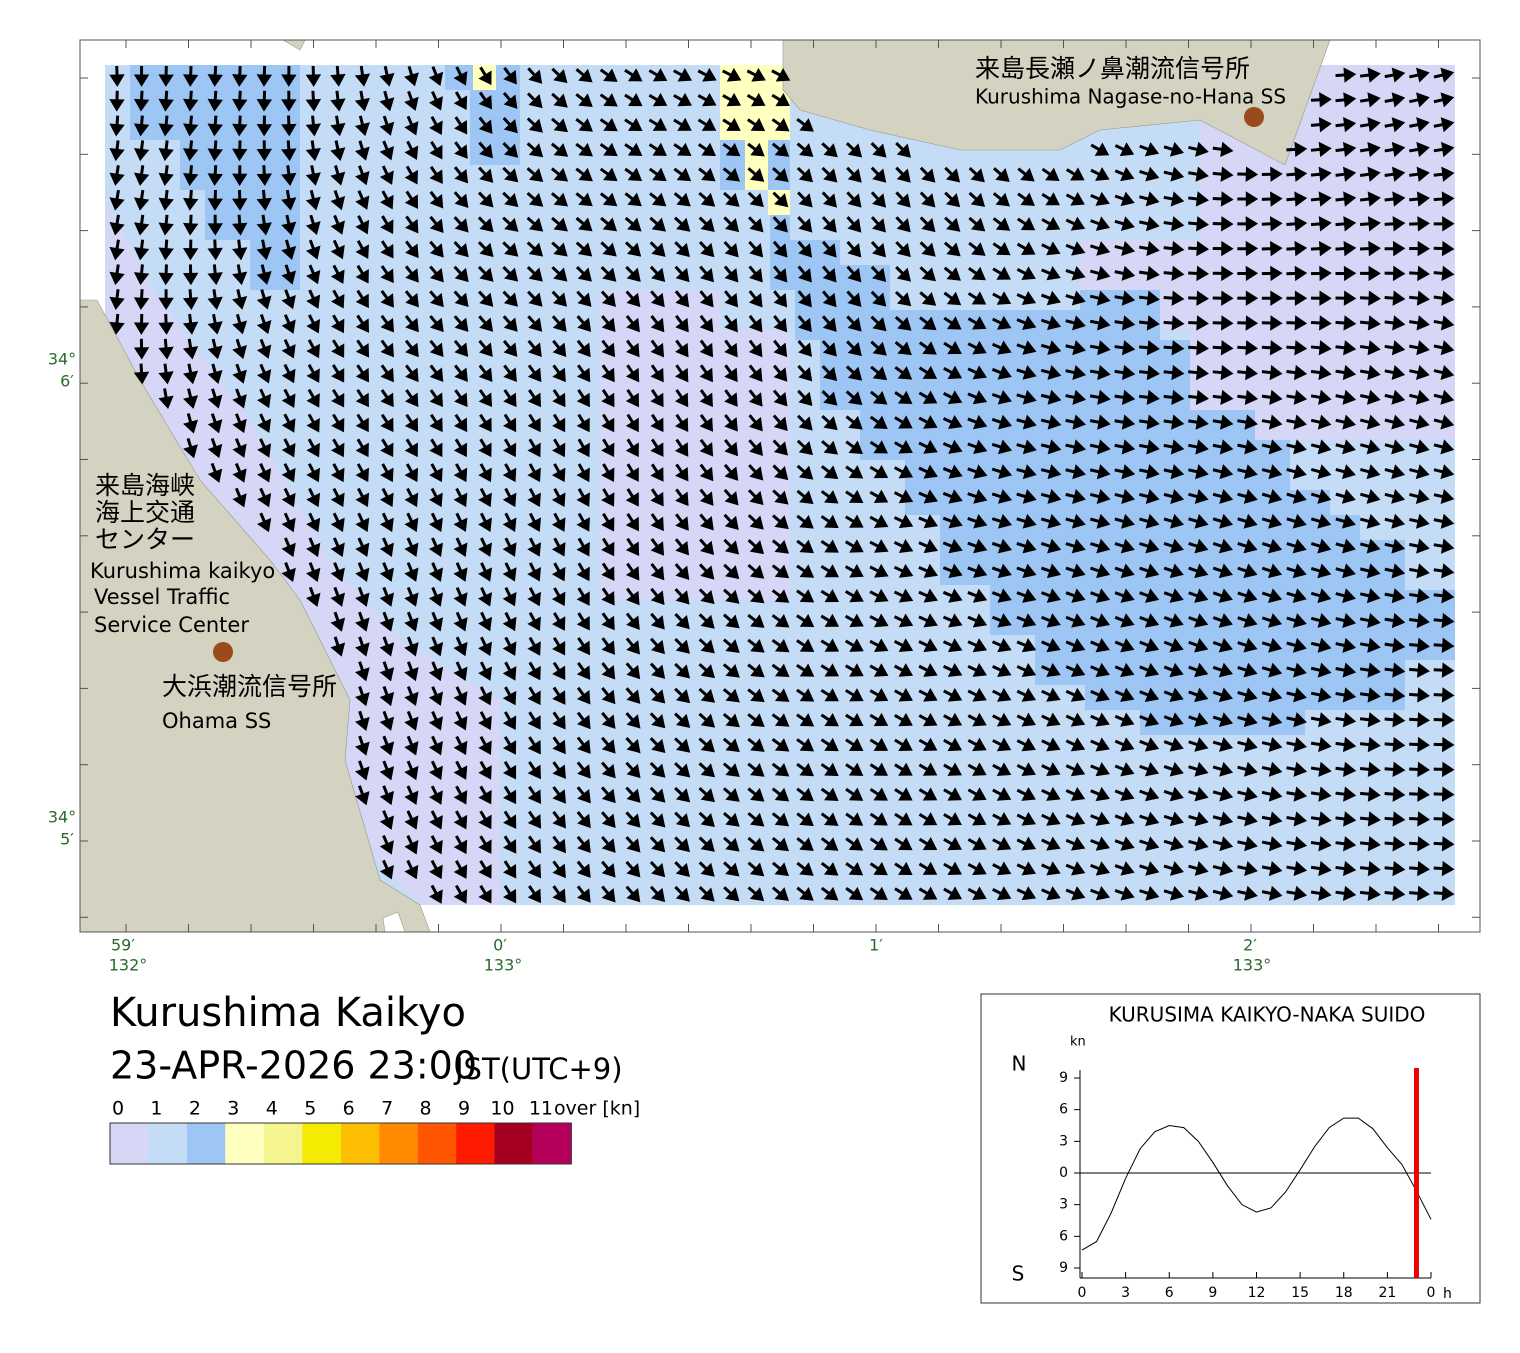  Describe the element at coordinates (288, 1013) in the screenshot. I see `title: Kurushima Kaikyo` at that location.